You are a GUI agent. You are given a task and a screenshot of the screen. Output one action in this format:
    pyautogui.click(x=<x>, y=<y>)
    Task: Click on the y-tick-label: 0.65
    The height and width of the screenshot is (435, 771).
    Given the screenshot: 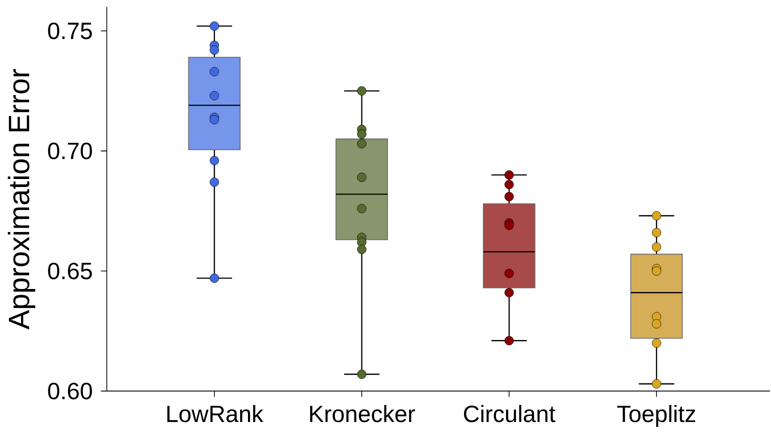 What is the action you would take?
    pyautogui.click(x=70, y=271)
    